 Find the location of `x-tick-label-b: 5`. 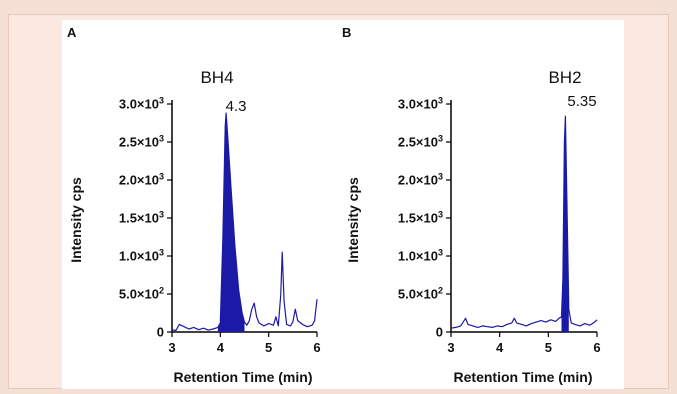

x-tick-label-b: 5 is located at coordinates (548, 347).